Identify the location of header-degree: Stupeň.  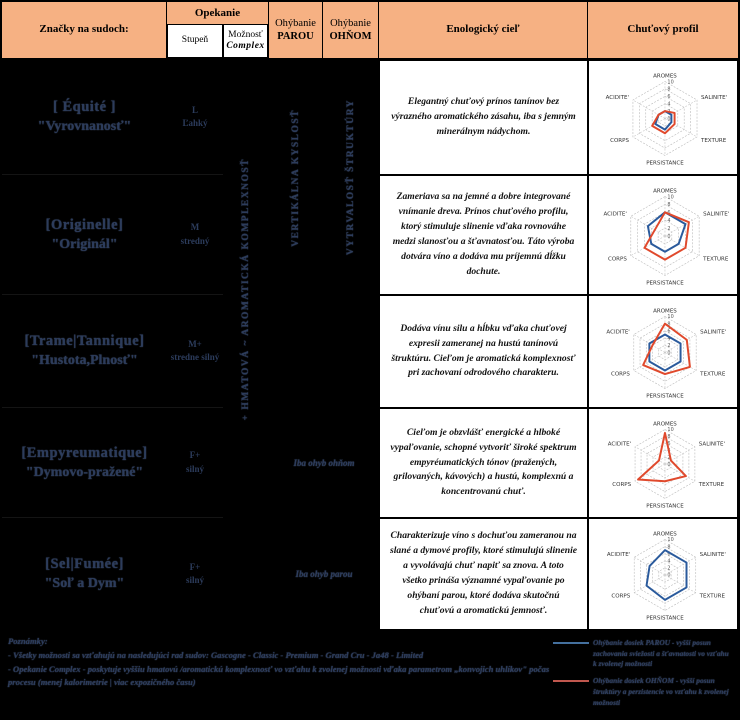
(195, 41).